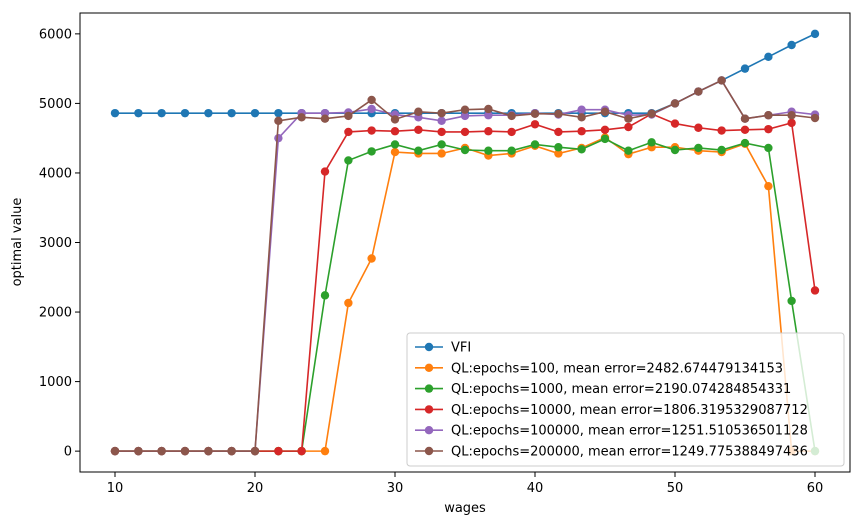  I want to click on y-tick-label: 1000, so click(55, 382).